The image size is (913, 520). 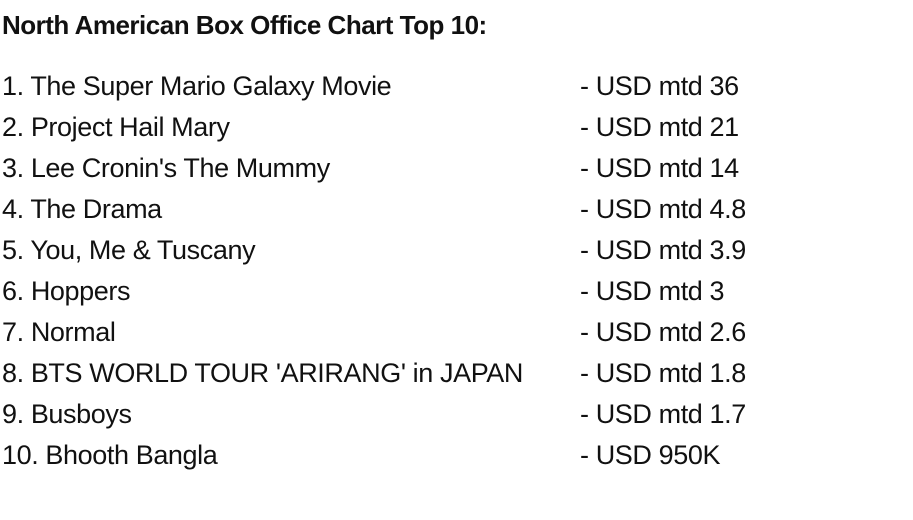 What do you see at coordinates (663, 414) in the screenshot?
I see `gross-value: - USD mtd 1.7` at bounding box center [663, 414].